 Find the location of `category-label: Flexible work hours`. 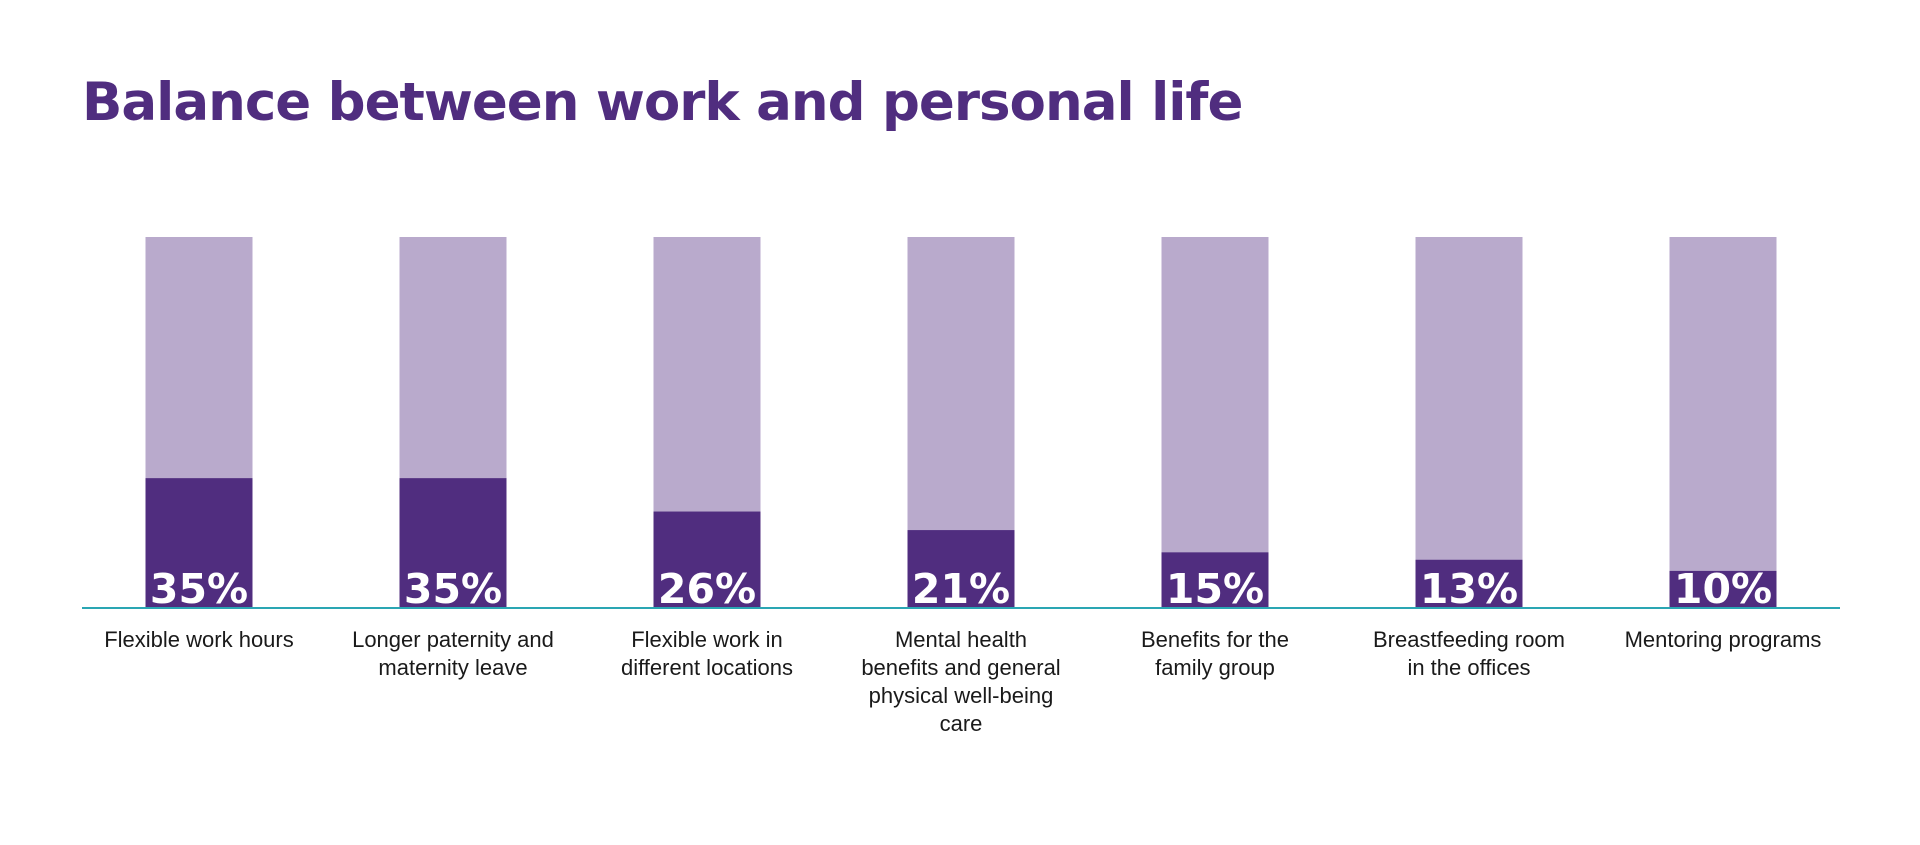

category-label: Flexible work hours is located at coordinates (199, 639).